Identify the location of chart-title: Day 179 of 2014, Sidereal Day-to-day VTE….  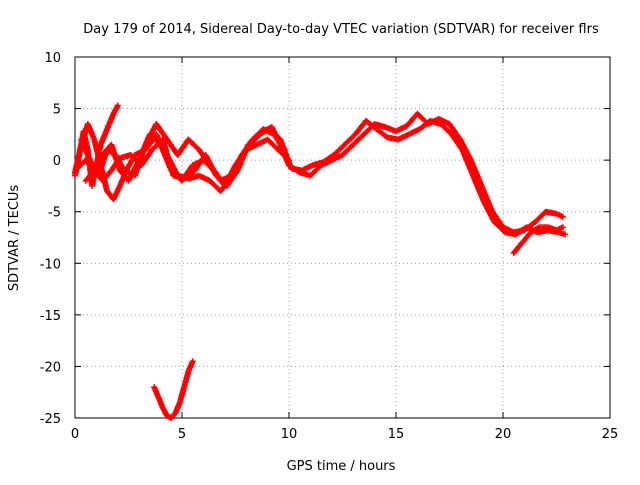
(341, 29).